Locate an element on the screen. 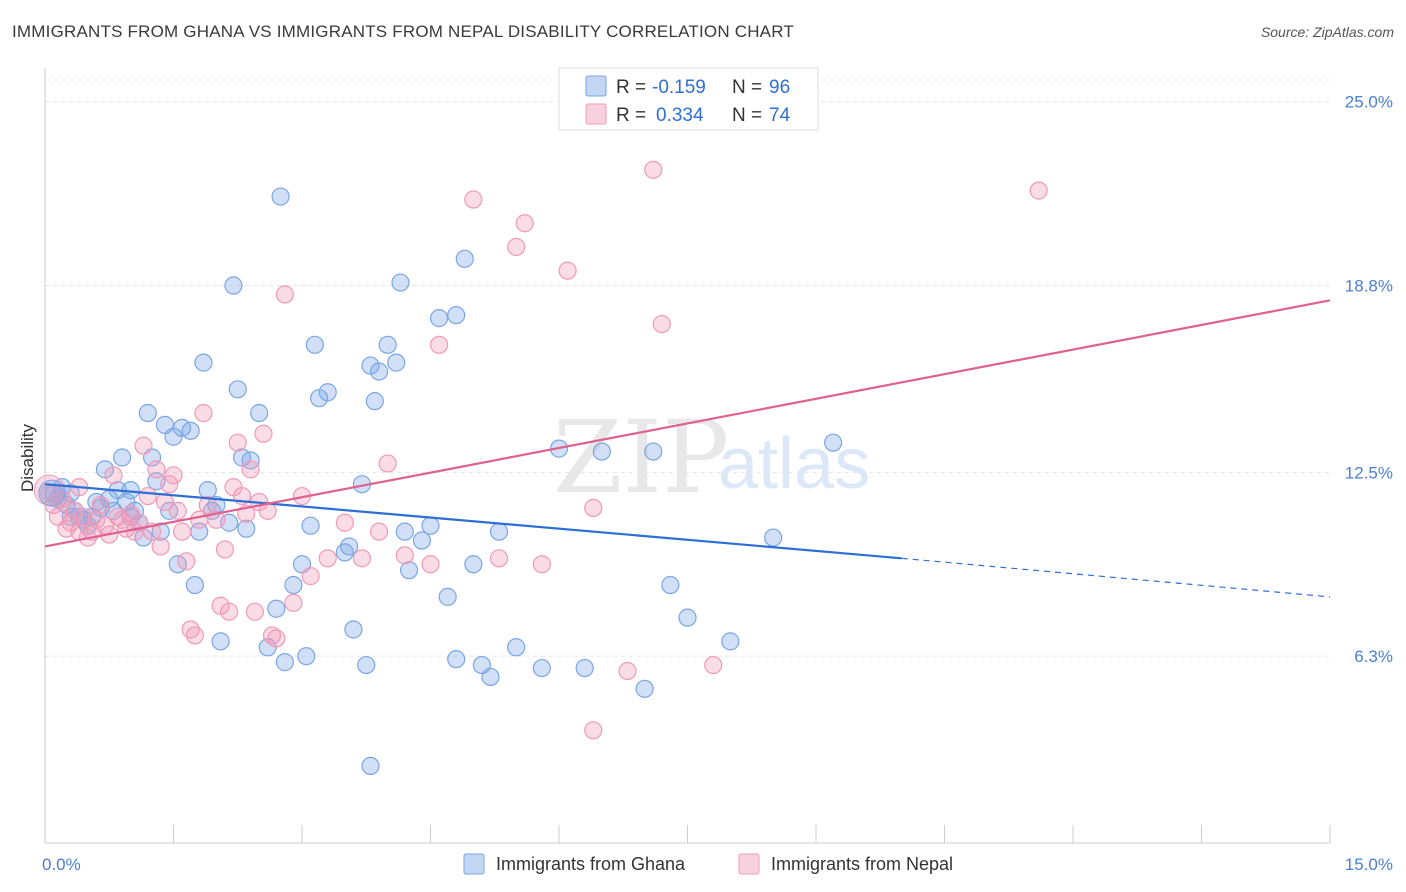 This screenshot has width=1406, height=892. y-tick-label-0: 6.3% is located at coordinates (1373, 656).